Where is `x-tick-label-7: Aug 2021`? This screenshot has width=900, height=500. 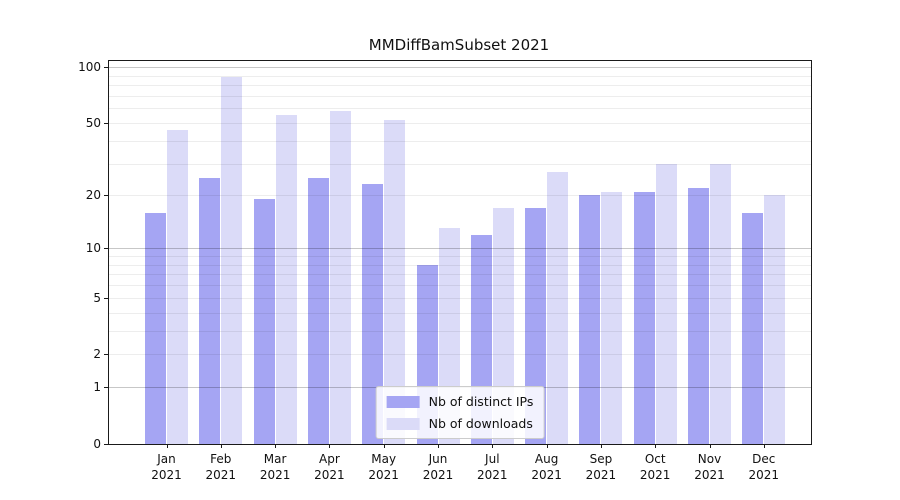 x-tick-label-7: Aug 2021 is located at coordinates (546, 467).